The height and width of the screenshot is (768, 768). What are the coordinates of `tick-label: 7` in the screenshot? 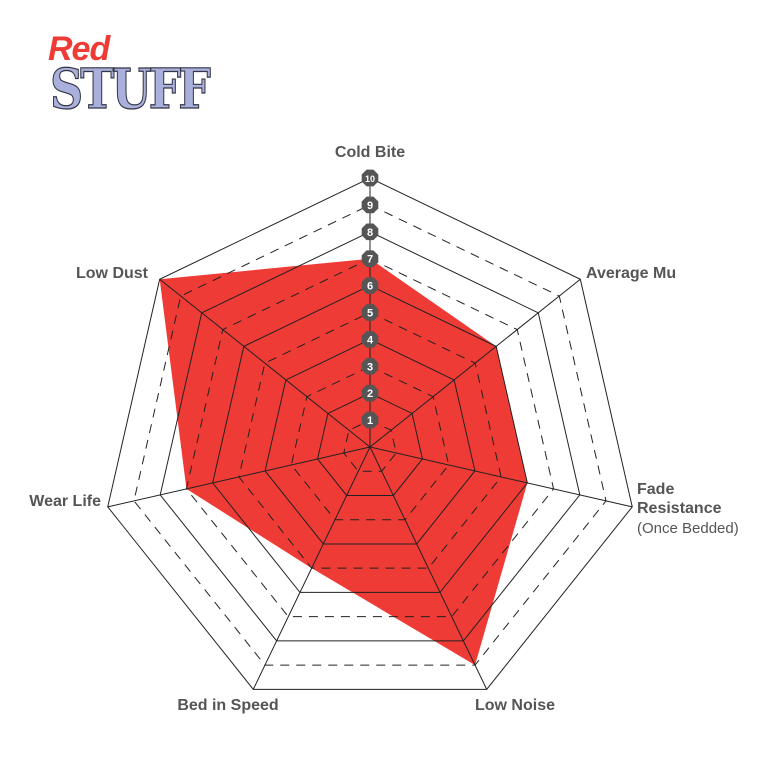 It's located at (370, 260).